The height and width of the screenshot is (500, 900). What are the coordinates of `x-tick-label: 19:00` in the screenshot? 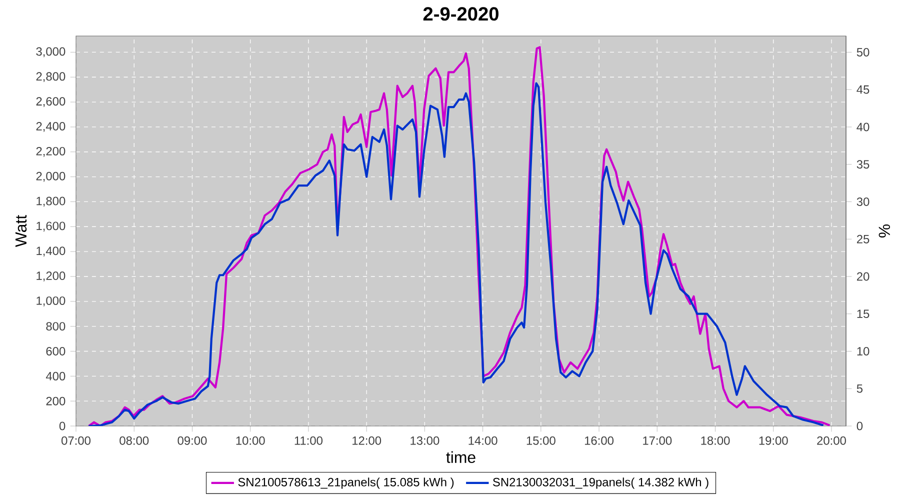 It's located at (773, 440).